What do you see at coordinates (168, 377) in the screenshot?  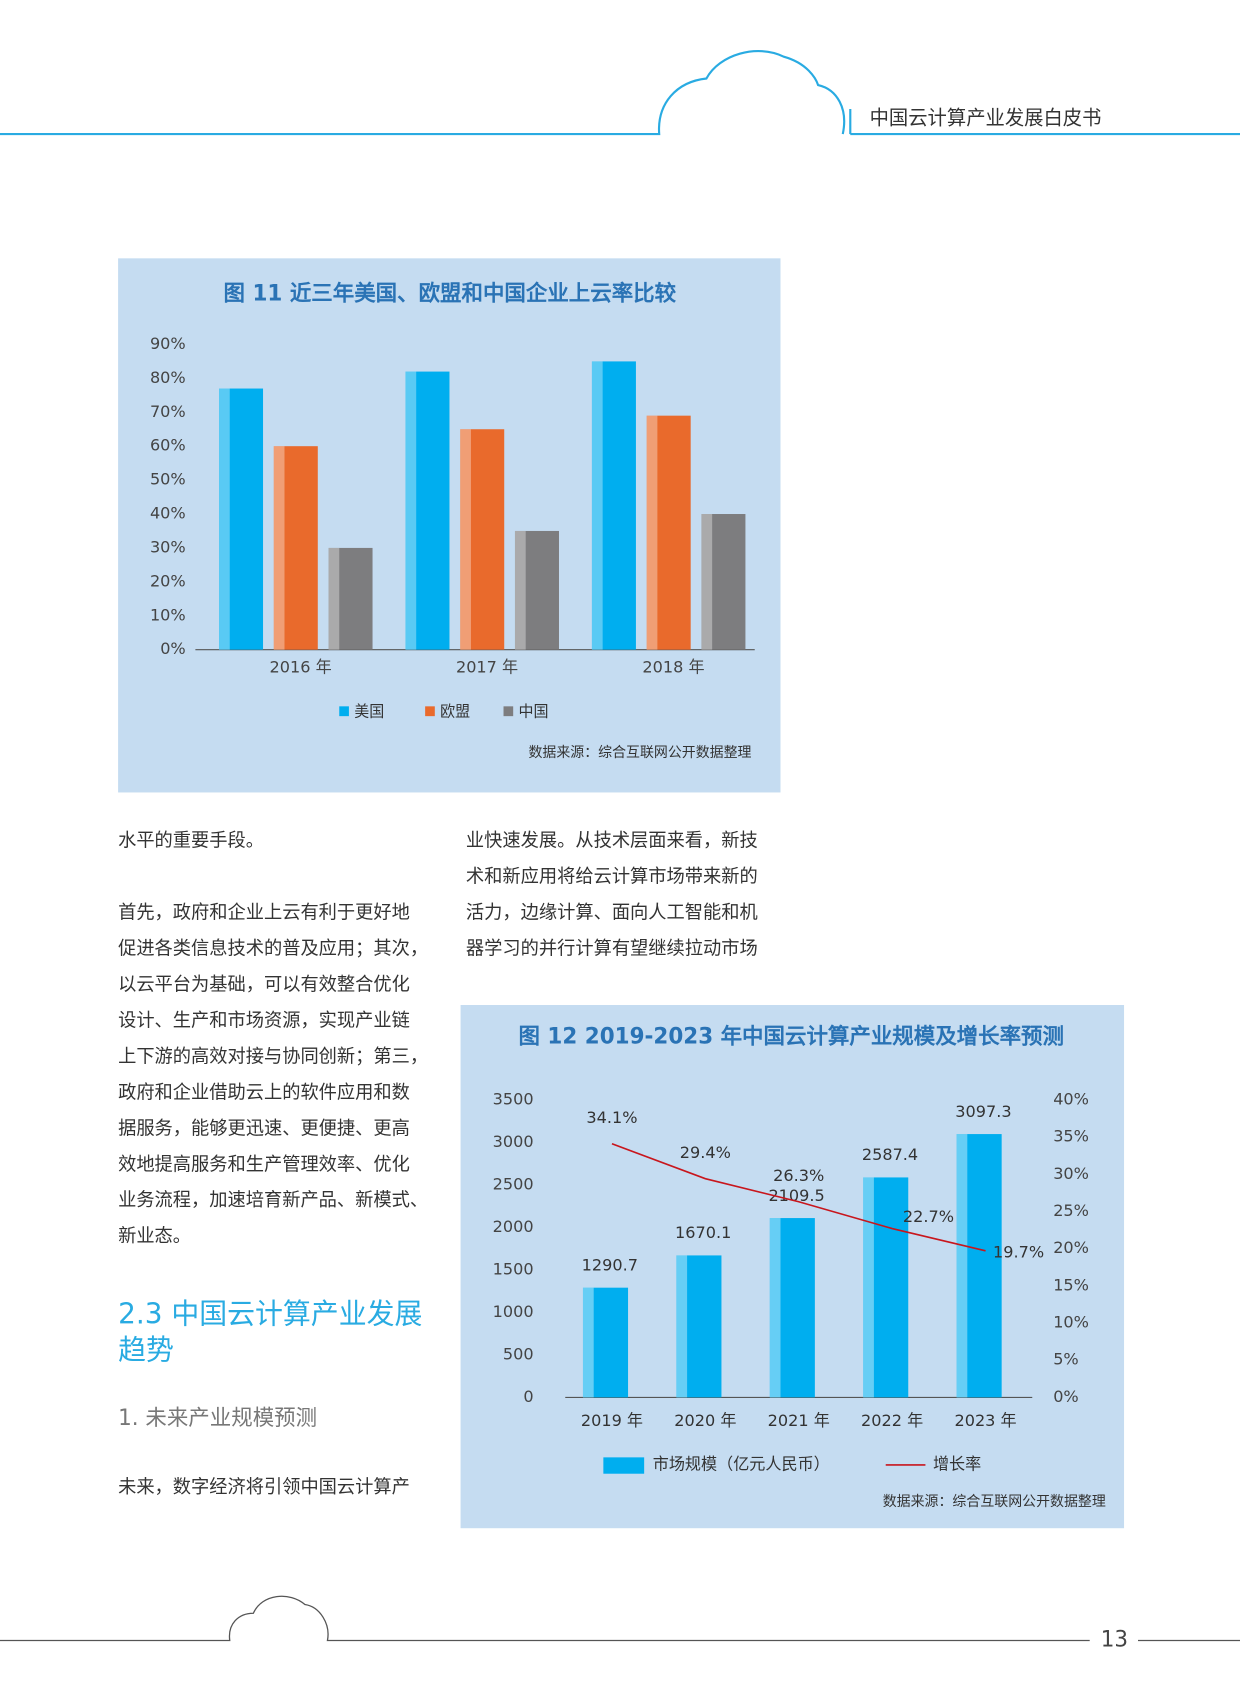 I see `y-tick-label: 80%` at bounding box center [168, 377].